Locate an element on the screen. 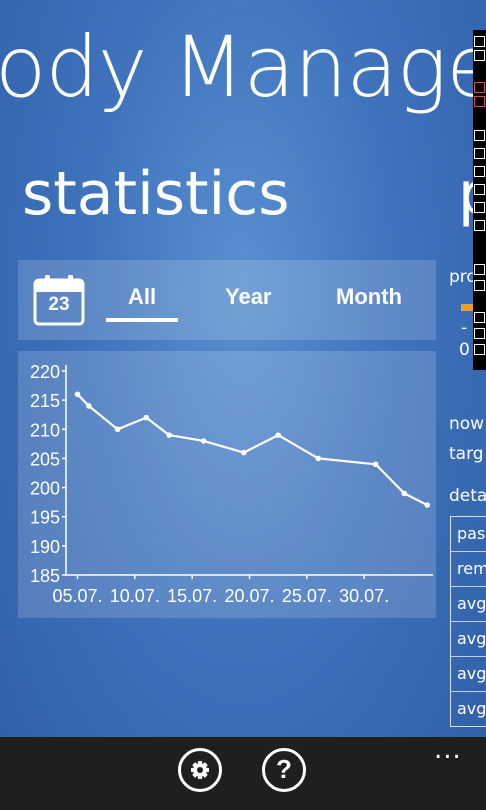 This screenshot has height=810, width=486. gear-icon is located at coordinates (200, 770).